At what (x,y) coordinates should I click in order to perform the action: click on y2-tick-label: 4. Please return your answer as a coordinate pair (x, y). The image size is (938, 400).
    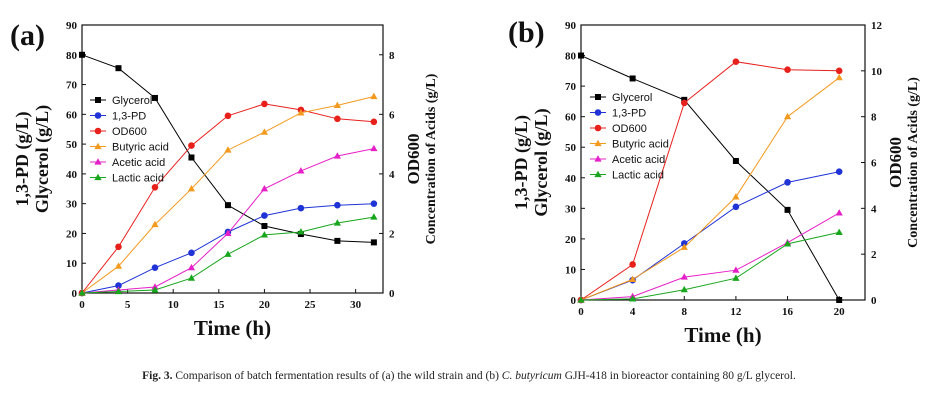
    Looking at the image, I should click on (392, 175).